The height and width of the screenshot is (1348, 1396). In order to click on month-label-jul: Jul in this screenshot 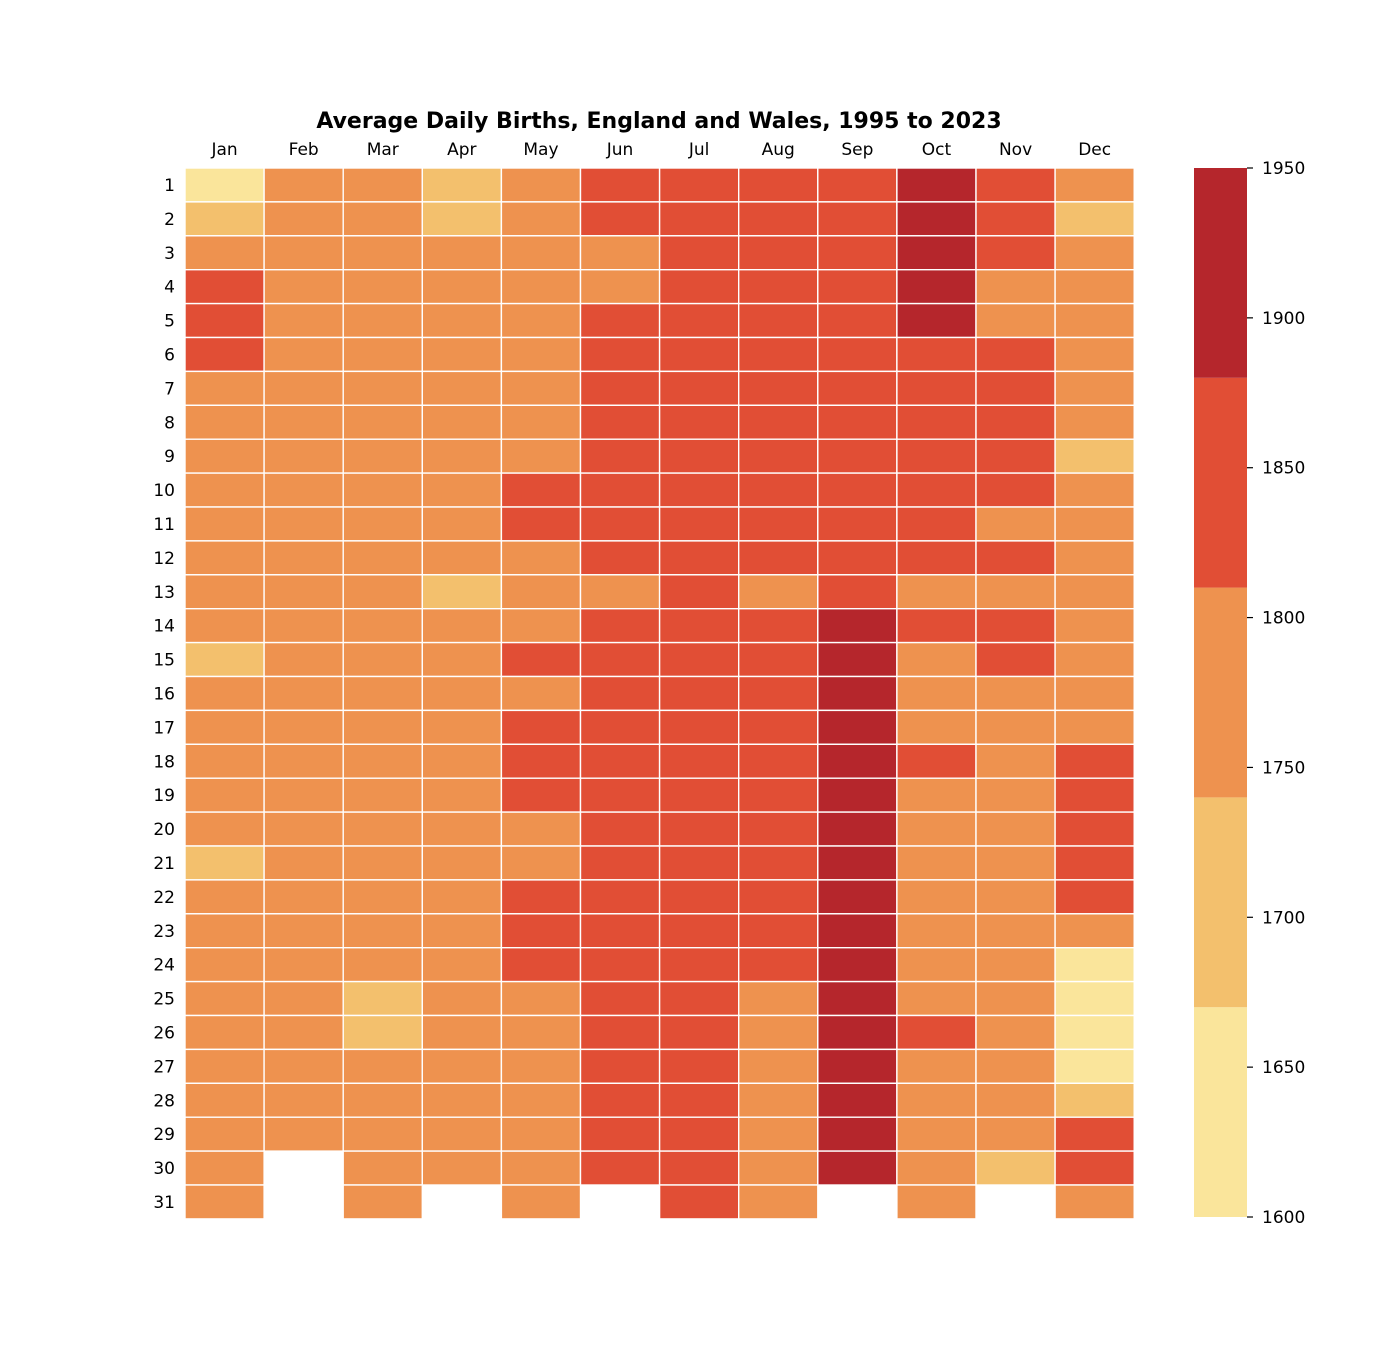, I will do `click(699, 150)`.